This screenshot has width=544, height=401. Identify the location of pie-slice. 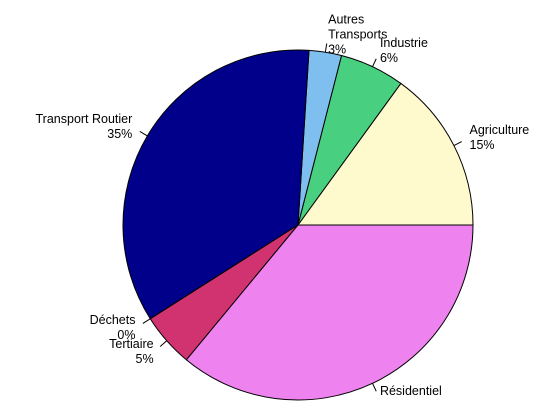
(385, 154).